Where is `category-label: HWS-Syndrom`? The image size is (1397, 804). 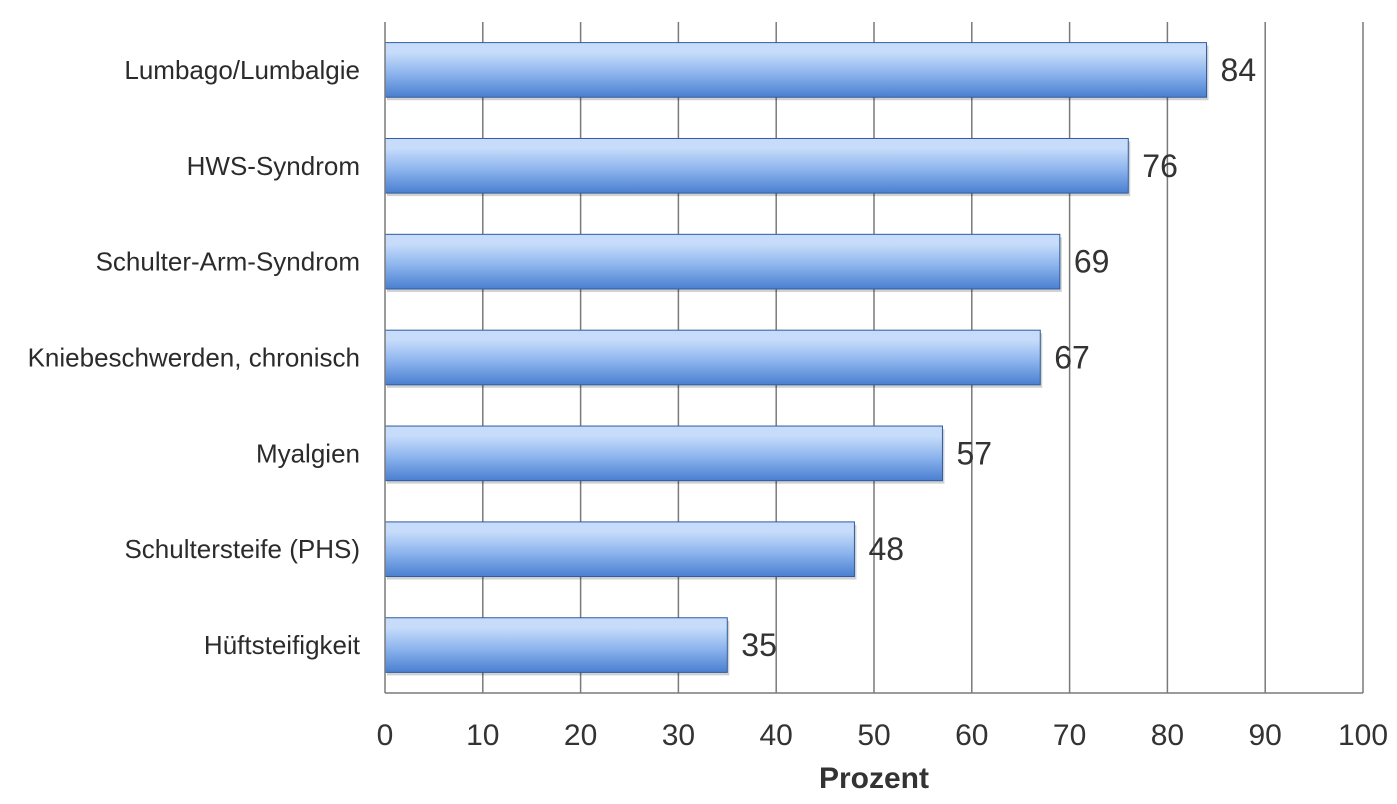
category-label: HWS-Syndrom is located at coordinates (273, 166).